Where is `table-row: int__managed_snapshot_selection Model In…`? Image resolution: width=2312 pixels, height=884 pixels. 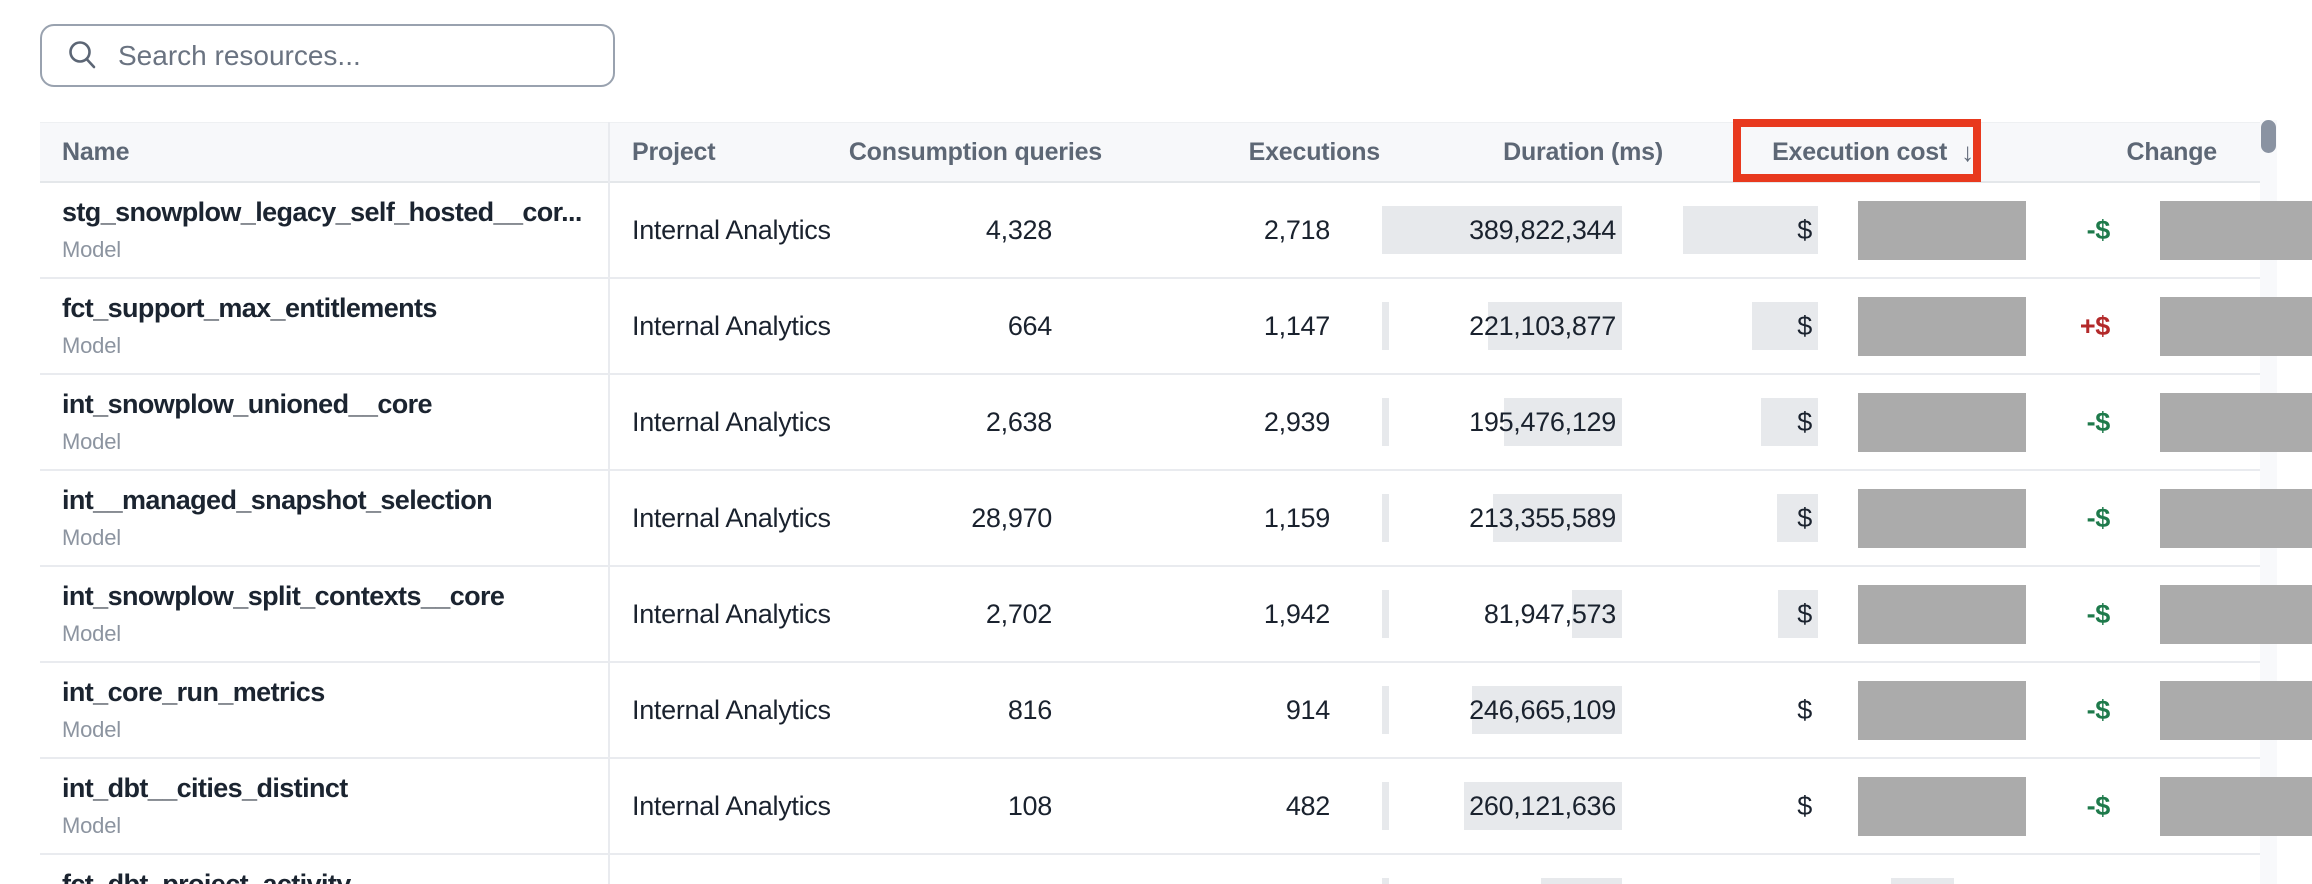
table-row: int__managed_snapshot_selection Model In… is located at coordinates (1176, 519).